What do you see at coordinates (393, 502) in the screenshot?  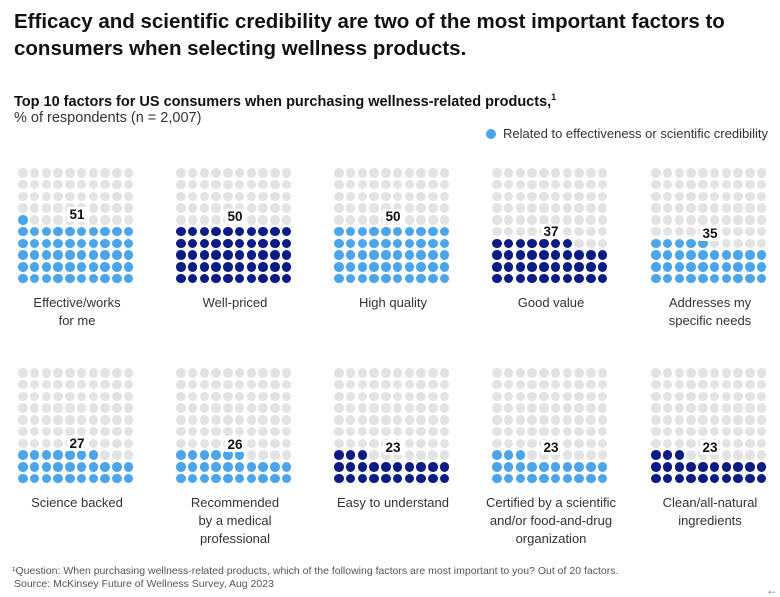 I see `category-label: Easy to understand` at bounding box center [393, 502].